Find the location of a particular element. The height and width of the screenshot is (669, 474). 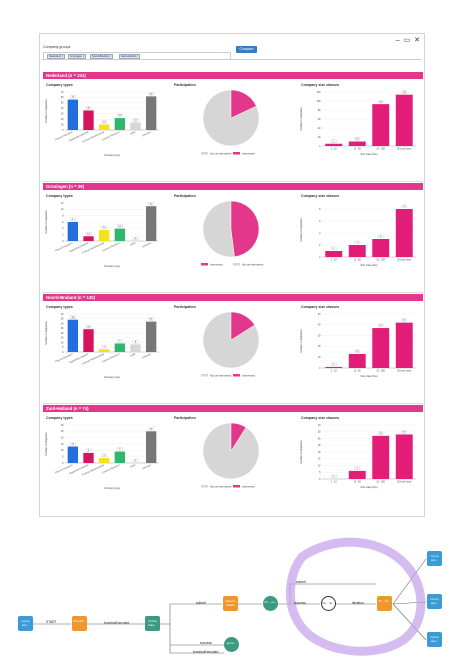

x-tick-label: 11 - 50 is located at coordinates (358, 482).